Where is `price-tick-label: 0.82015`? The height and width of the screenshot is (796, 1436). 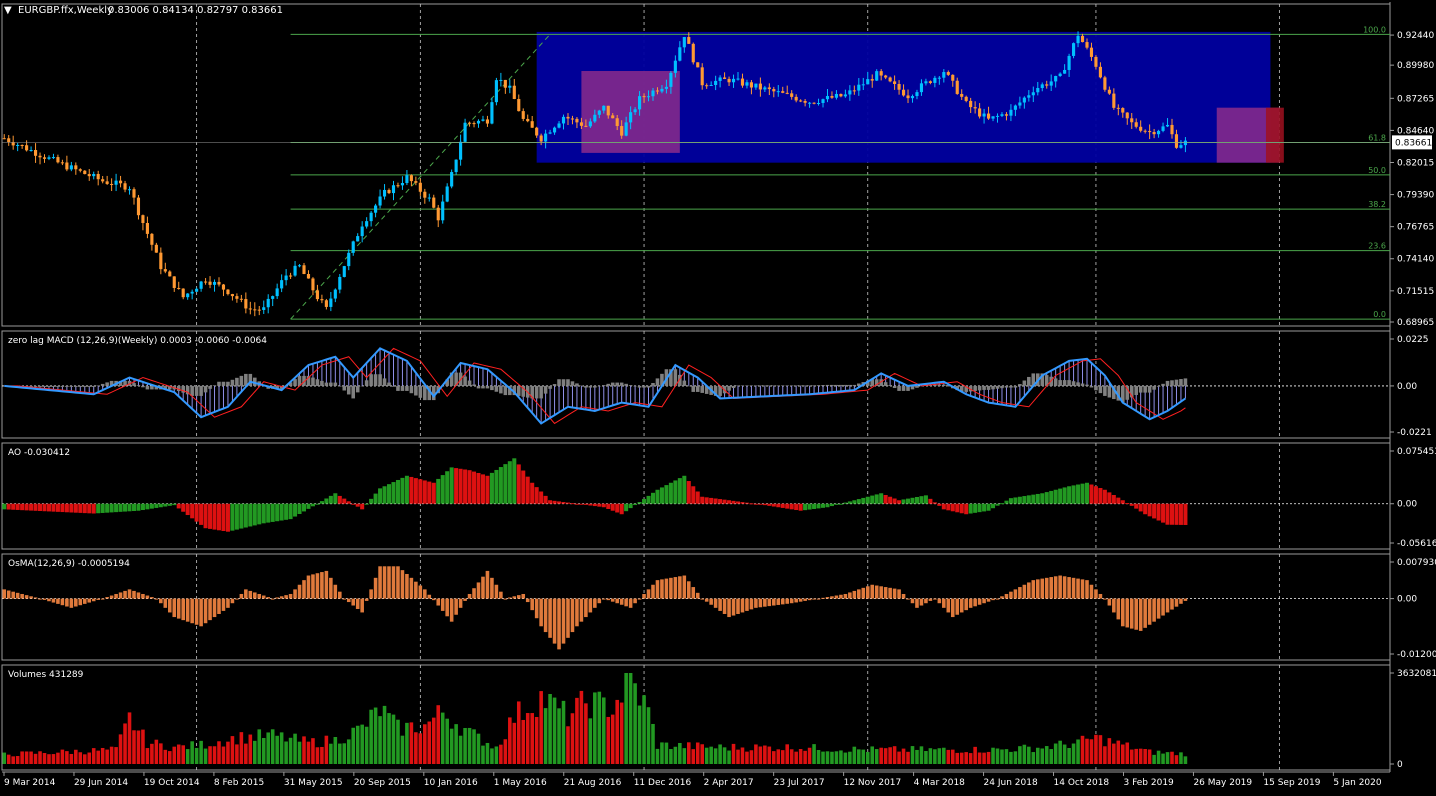 price-tick-label: 0.82015 is located at coordinates (1415, 163).